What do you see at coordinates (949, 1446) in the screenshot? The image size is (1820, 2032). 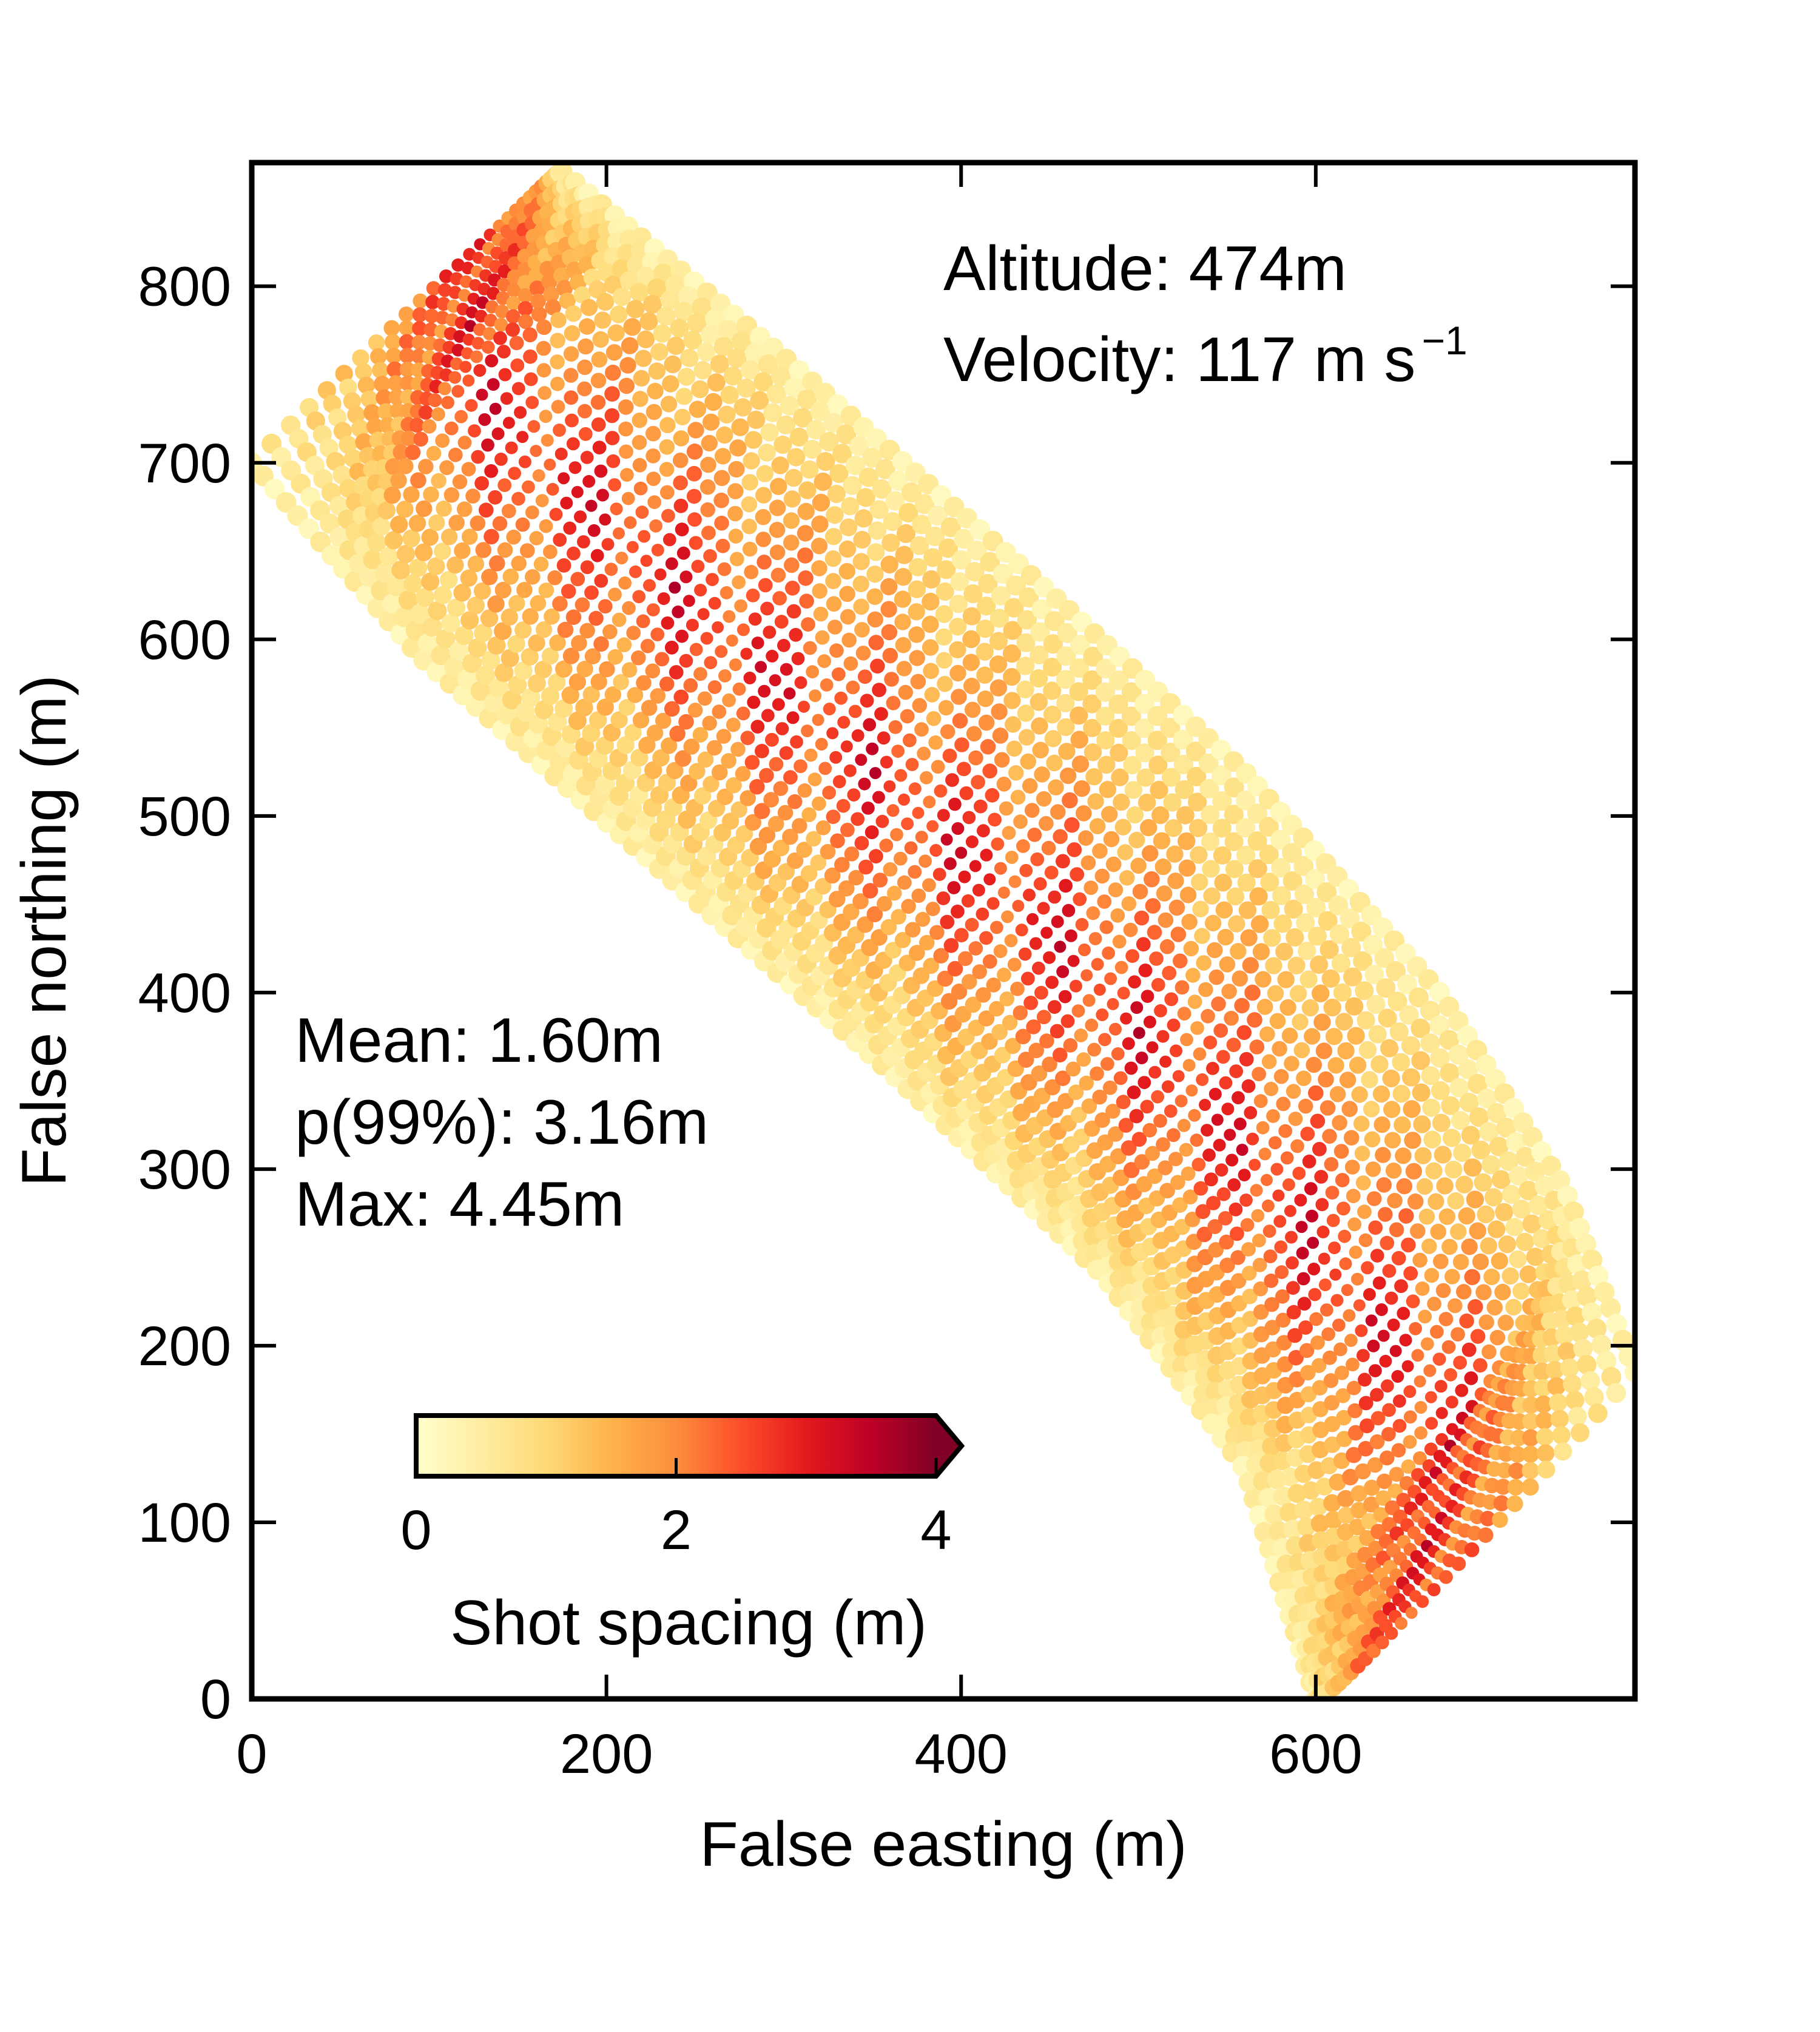 I see `colorbar-extend-arrow` at bounding box center [949, 1446].